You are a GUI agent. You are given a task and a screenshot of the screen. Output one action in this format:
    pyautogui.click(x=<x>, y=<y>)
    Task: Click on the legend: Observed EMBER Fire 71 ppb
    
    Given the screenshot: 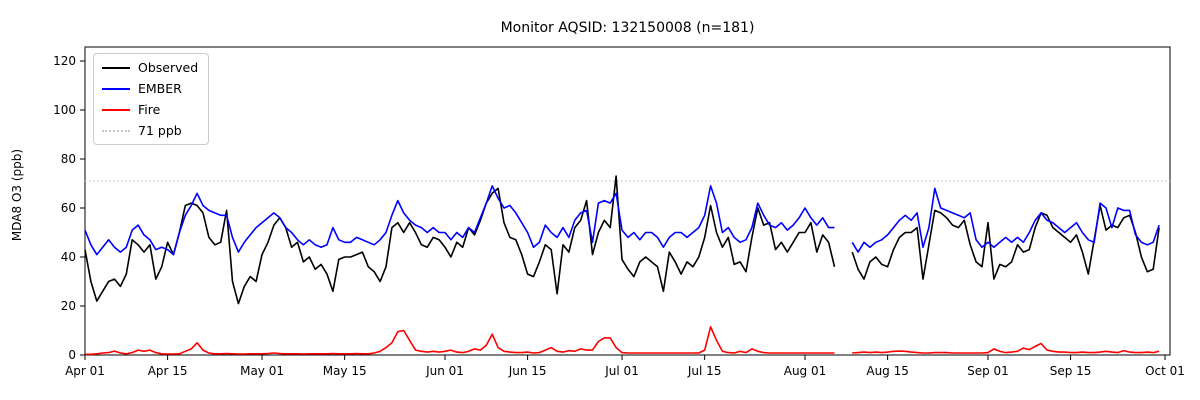 What is the action you would take?
    pyautogui.click(x=151, y=99)
    